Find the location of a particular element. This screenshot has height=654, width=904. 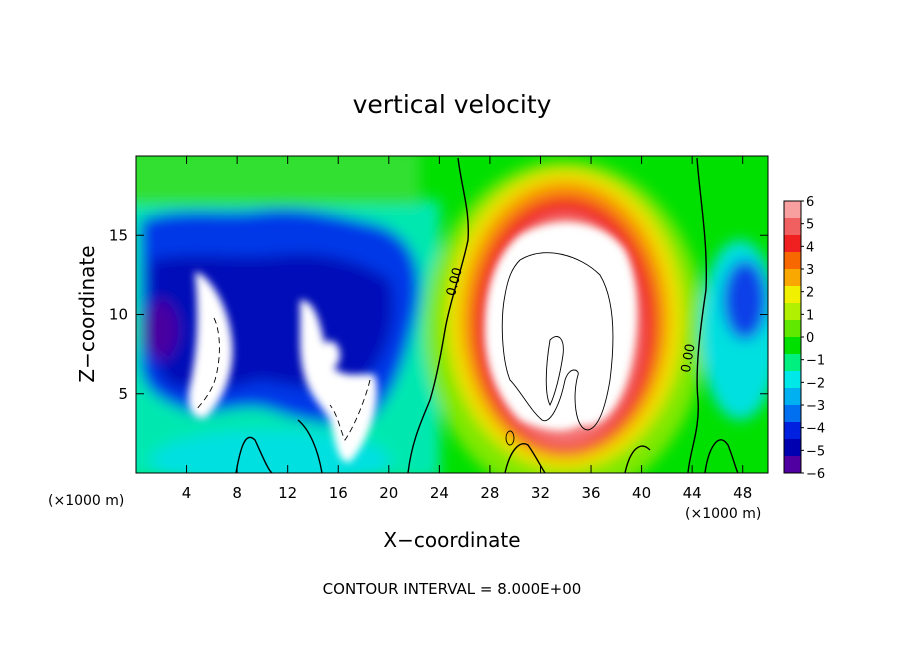

x-tick-label: 48 is located at coordinates (742, 493).